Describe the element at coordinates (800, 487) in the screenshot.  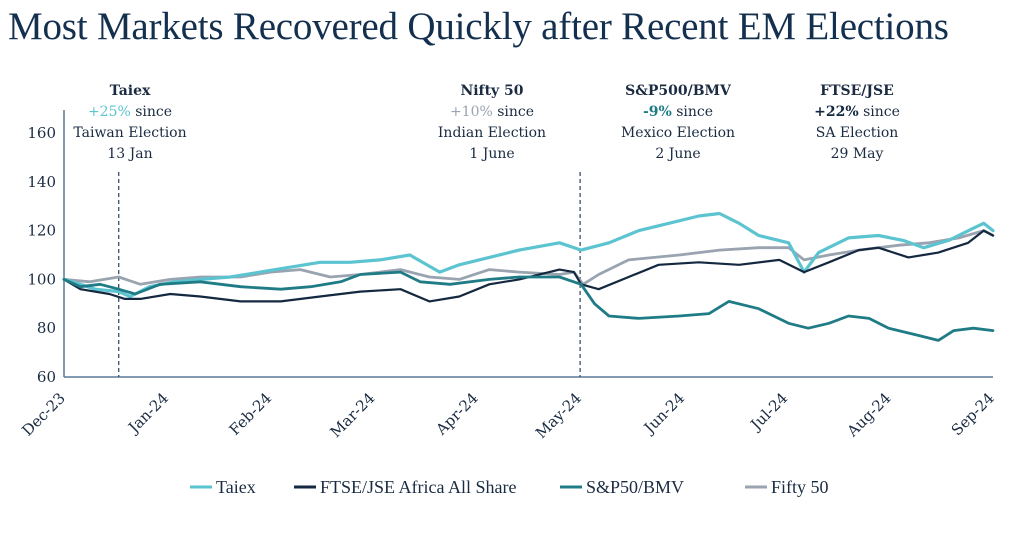
I see `legend-label-fifty: Fifty 50` at that location.